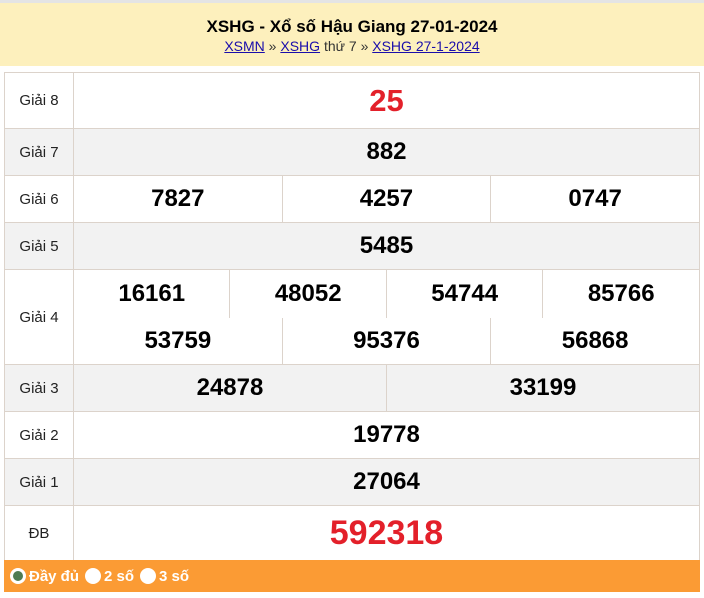  What do you see at coordinates (352, 26) in the screenshot?
I see `page-title: XSHG - Xổ số Hậu Giang 27-01-2024` at bounding box center [352, 26].